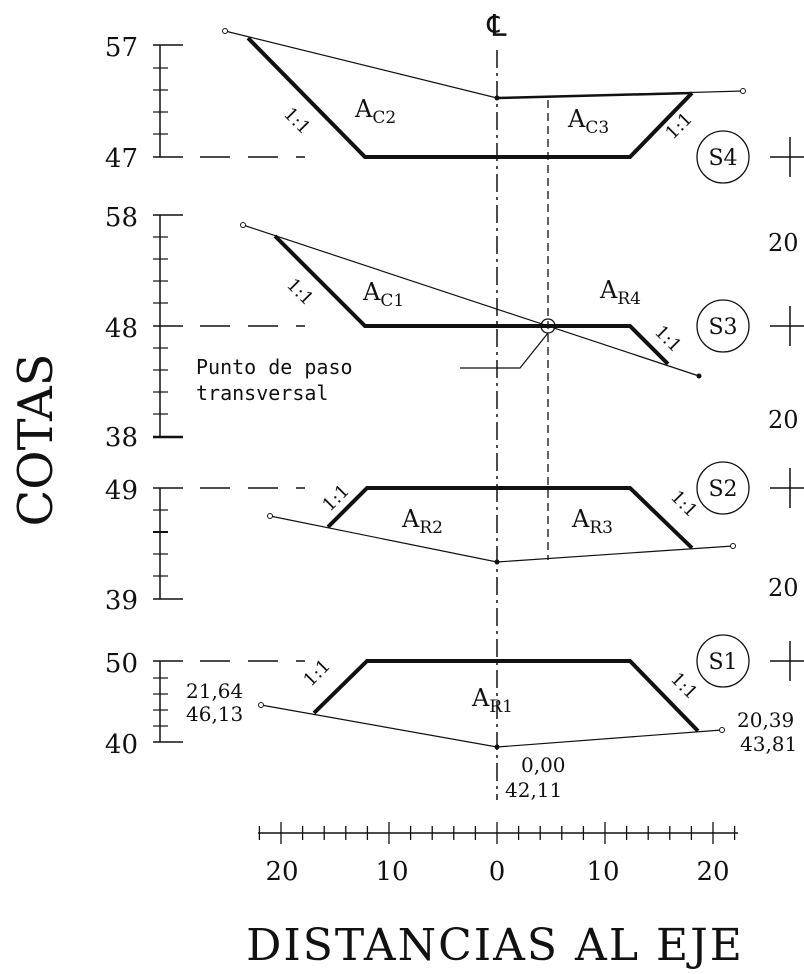 Image resolution: width=804 pixels, height=974 pixels. Describe the element at coordinates (299, 291) in the screenshot. I see `s3-slope-left: 1:1` at that location.